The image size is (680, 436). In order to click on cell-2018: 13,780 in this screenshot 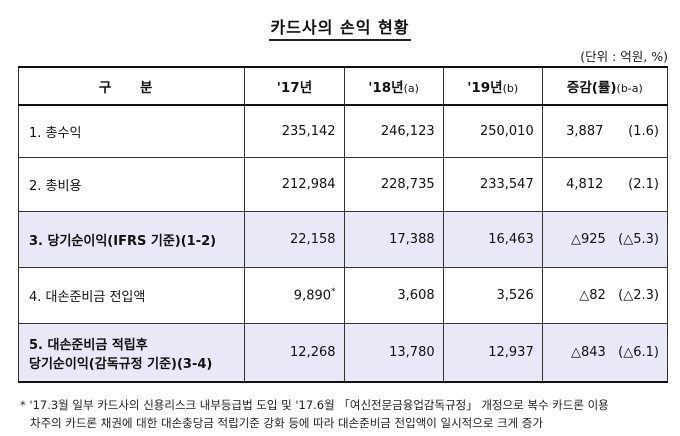, I will do `click(393, 353)`.